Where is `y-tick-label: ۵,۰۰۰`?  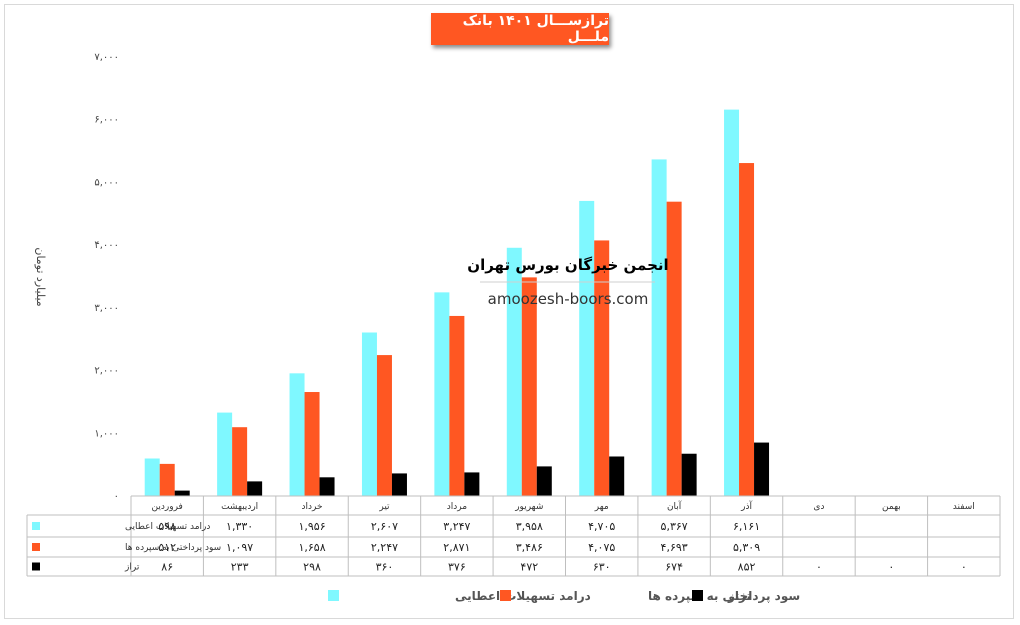 y-tick-label: ۵,۰۰۰ is located at coordinates (106, 182).